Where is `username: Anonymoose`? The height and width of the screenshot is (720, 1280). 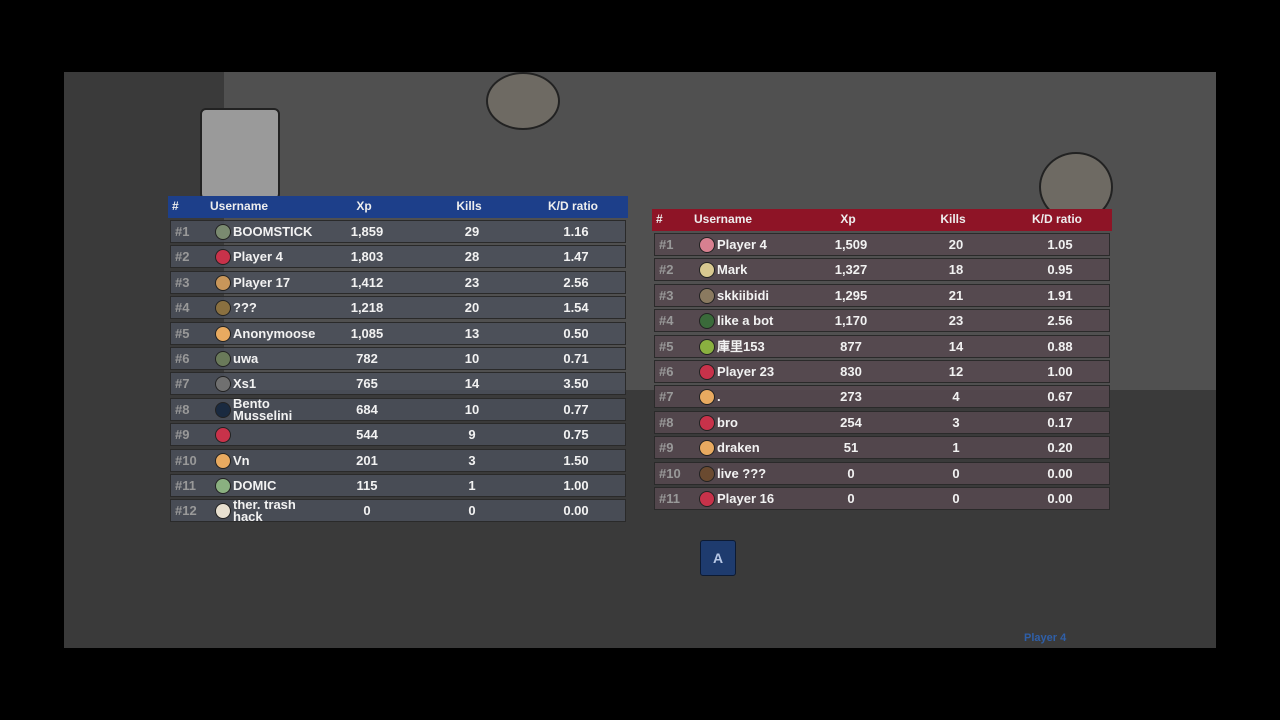
username: Anonymoose is located at coordinates (274, 333).